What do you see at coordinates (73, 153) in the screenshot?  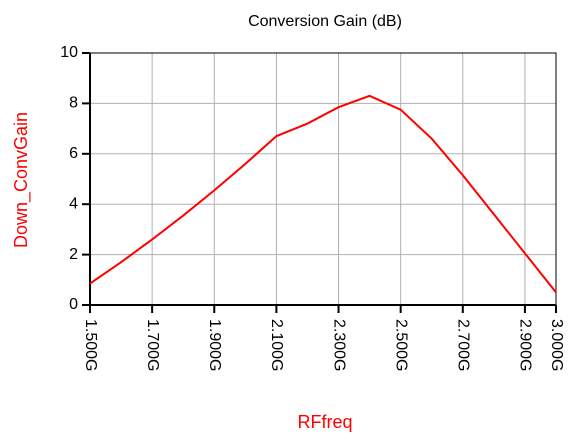 I see `y-tick-label: 6` at bounding box center [73, 153].